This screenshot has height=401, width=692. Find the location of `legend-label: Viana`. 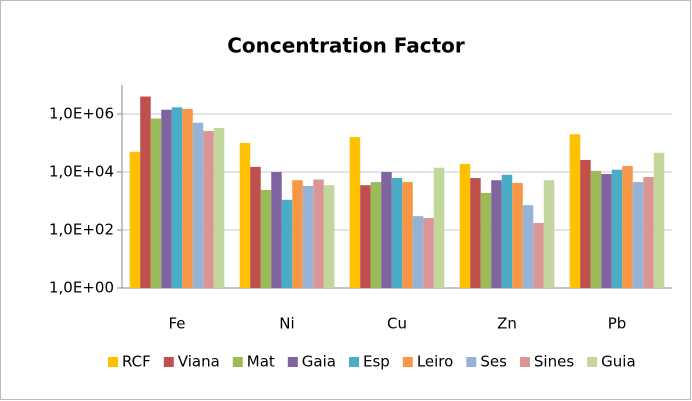

legend-label: Viana is located at coordinates (199, 362).